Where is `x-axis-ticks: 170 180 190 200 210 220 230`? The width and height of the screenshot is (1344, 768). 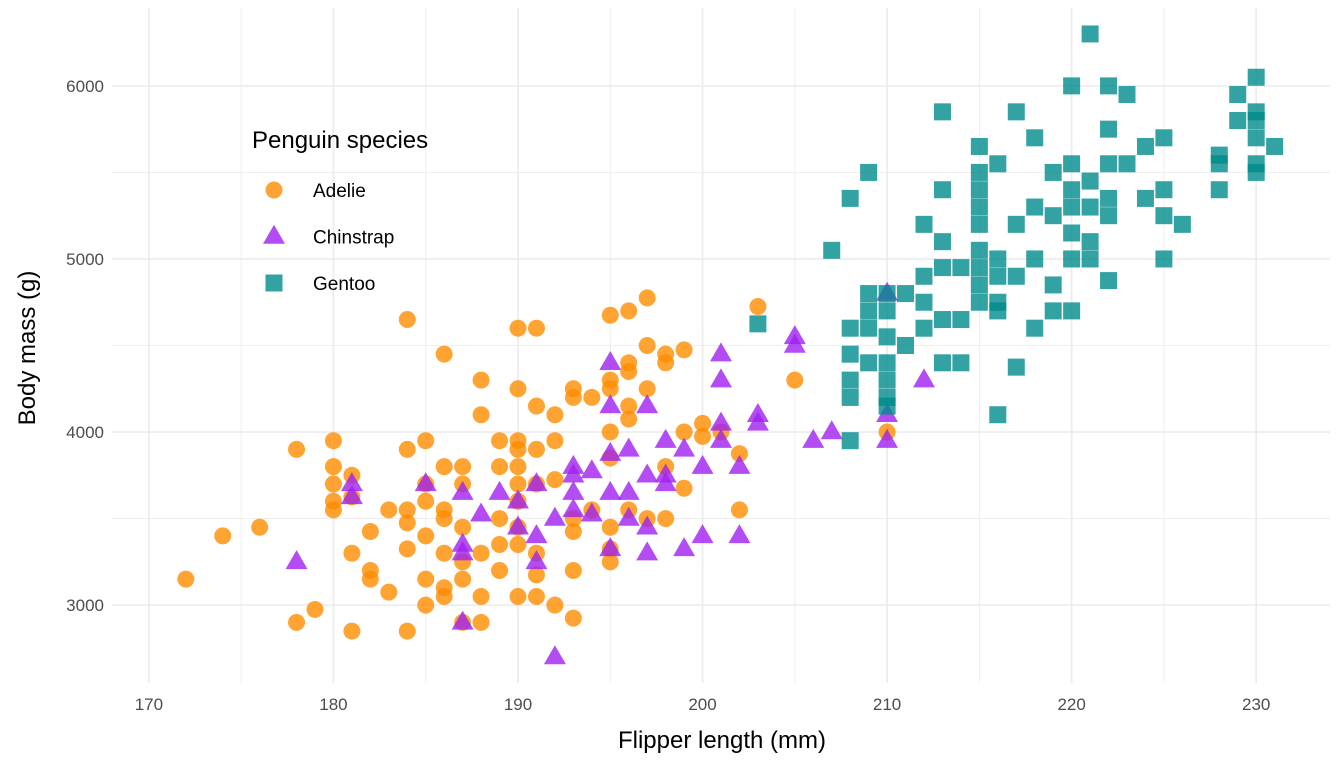
x-axis-ticks: 170 180 190 200 210 220 230 is located at coordinates (703, 704).